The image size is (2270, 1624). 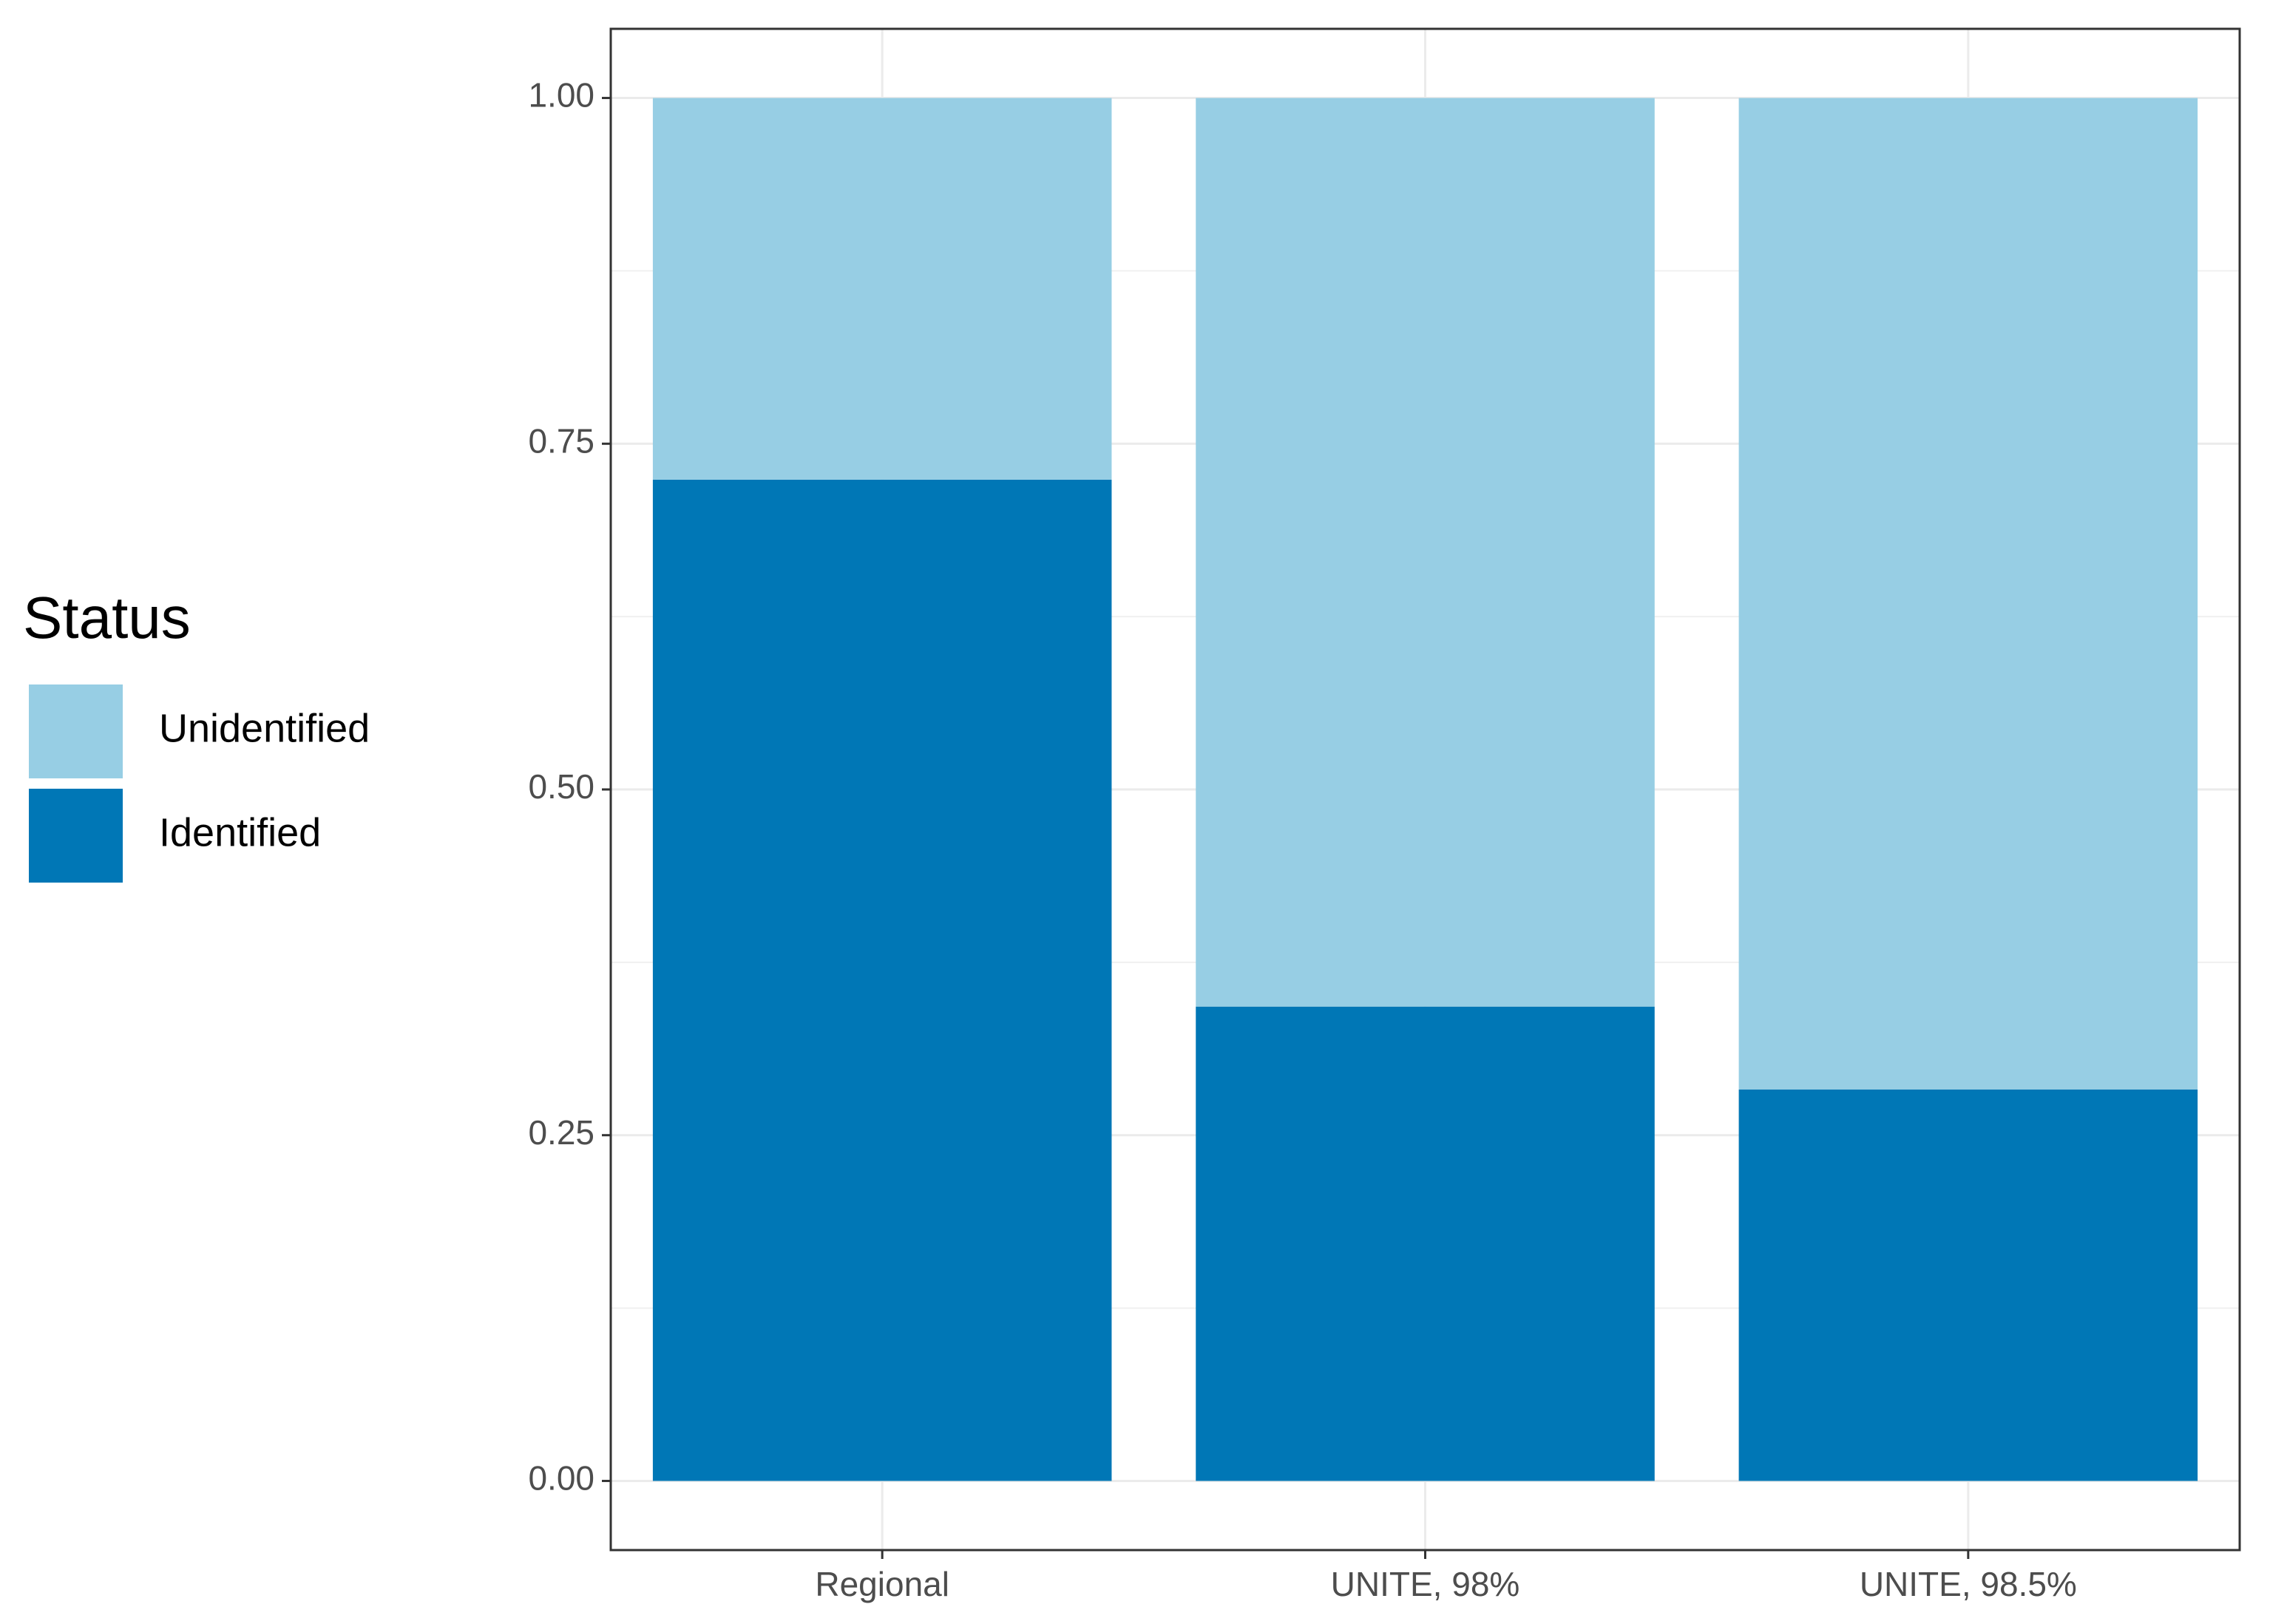 What do you see at coordinates (882, 1584) in the screenshot?
I see `x-tick-label: Regional` at bounding box center [882, 1584].